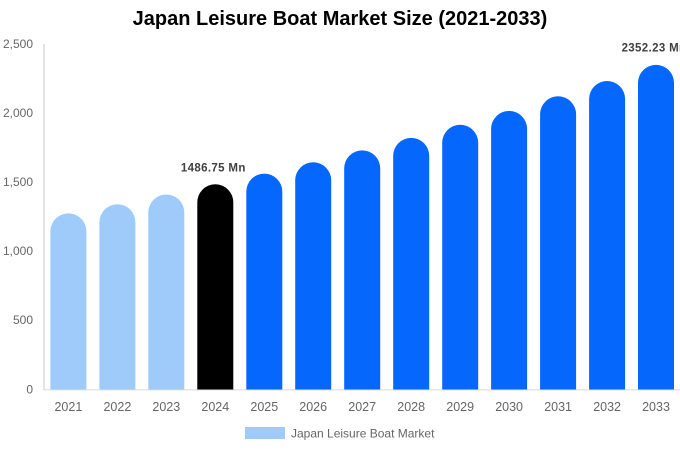 Image resolution: width=680 pixels, height=450 pixels. I want to click on svg-text: 2028, so click(411, 407).